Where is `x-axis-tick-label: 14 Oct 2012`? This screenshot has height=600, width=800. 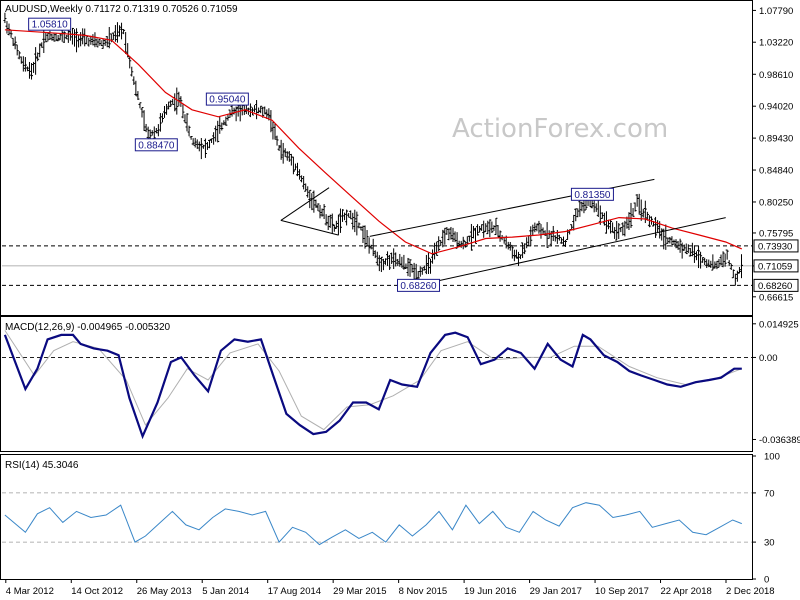
x-axis-tick-label: 14 Oct 2012 is located at coordinates (97, 591).